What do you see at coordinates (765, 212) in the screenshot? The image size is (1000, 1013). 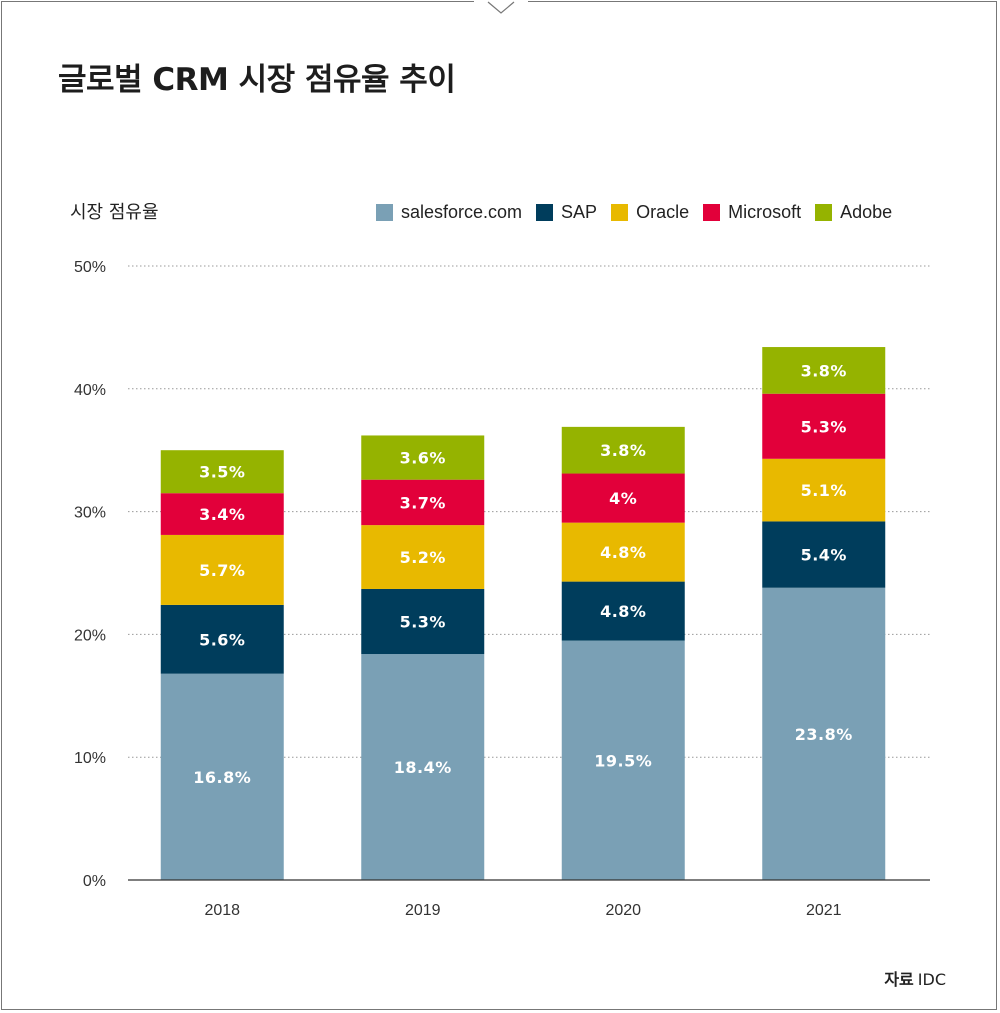 I see `legend-label: Microsoft` at bounding box center [765, 212].